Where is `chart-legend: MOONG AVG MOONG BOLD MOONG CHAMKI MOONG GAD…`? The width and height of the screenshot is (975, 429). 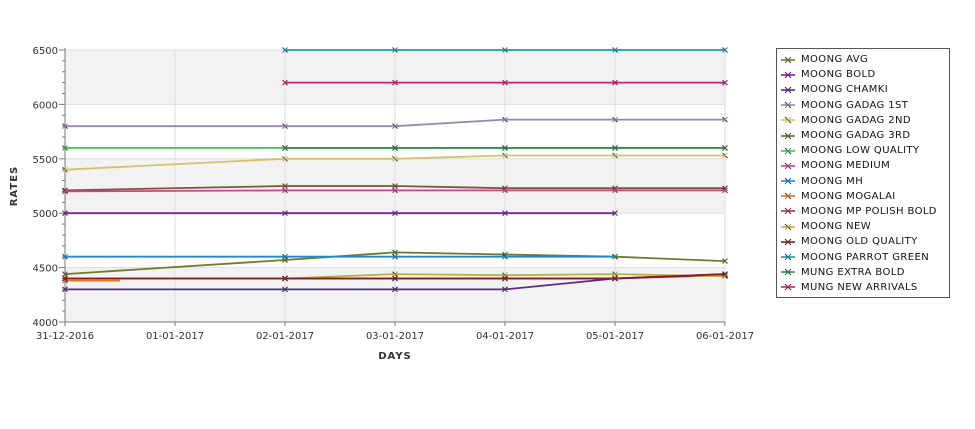 chart-legend: MOONG AVG MOONG BOLD MOONG CHAMKI MOONG GAD… is located at coordinates (863, 173).